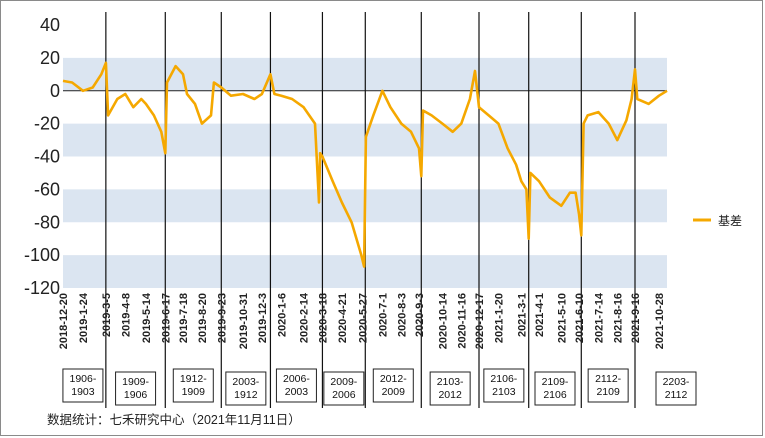 This screenshot has width=765, height=438. Describe the element at coordinates (42, 288) in the screenshot. I see `y-tick-label: -120` at that location.